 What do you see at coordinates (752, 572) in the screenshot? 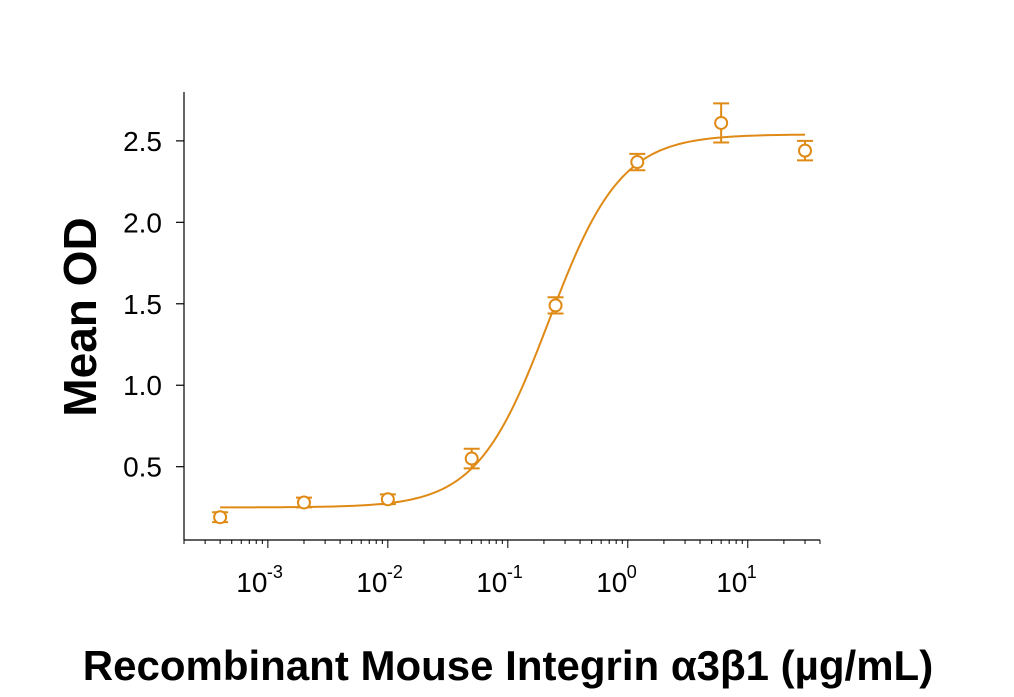
I see `x-tick-exponent: 1` at bounding box center [752, 572].